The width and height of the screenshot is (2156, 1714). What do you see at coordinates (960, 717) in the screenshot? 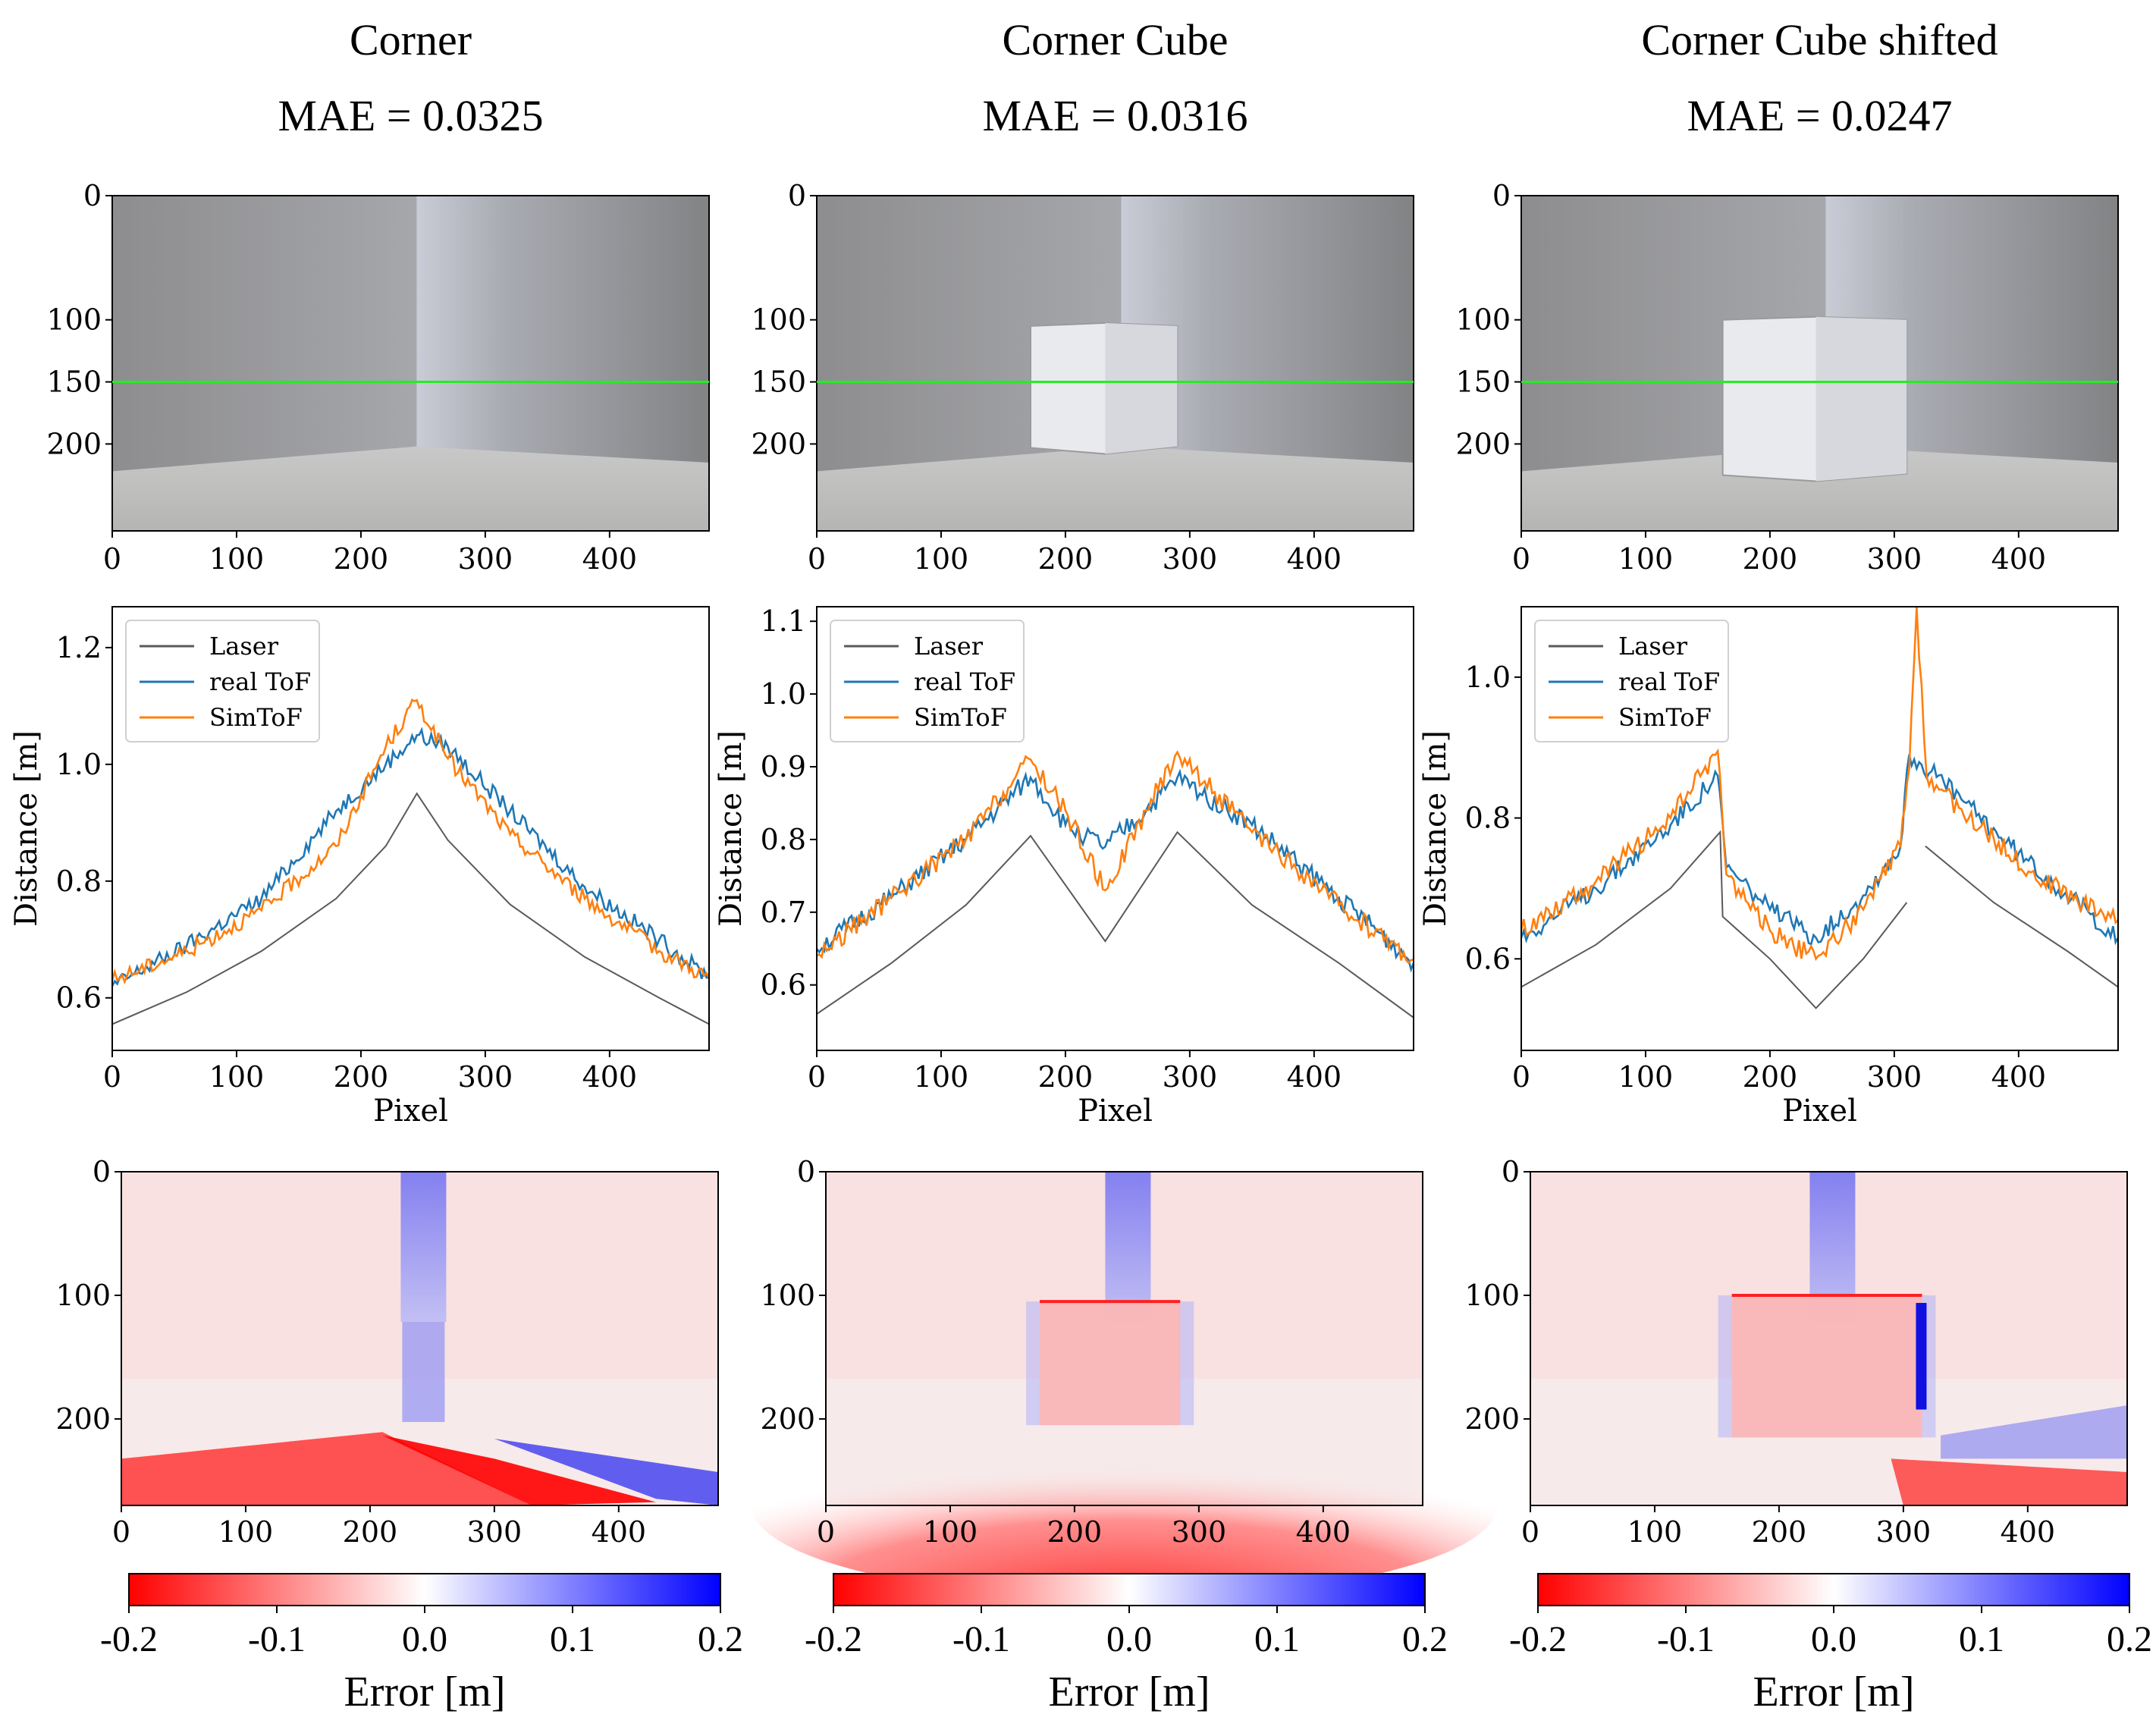
I see `legend-entry: SimToF` at bounding box center [960, 717].